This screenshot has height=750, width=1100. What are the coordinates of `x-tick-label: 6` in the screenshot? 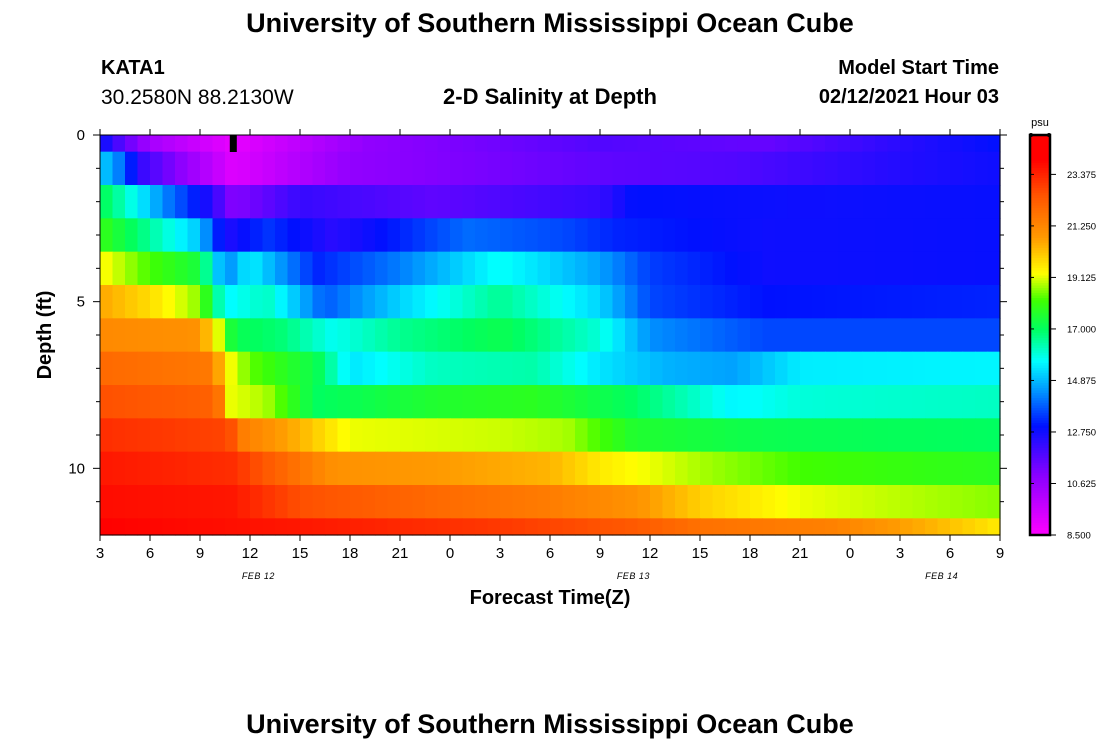 It's located at (950, 553).